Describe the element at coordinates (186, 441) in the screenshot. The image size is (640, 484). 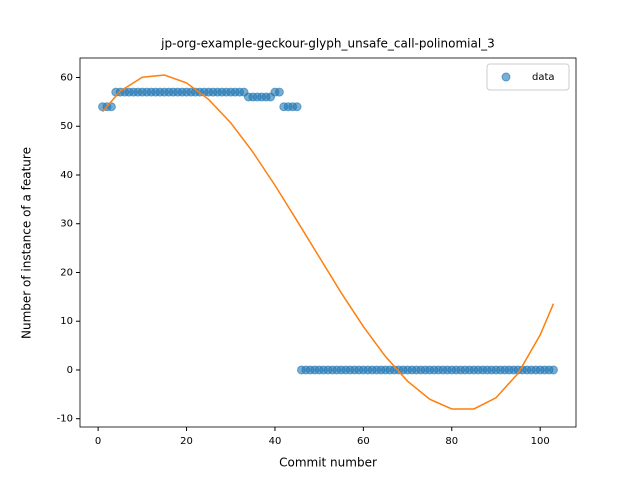
I see `x-tick-label: 20` at that location.